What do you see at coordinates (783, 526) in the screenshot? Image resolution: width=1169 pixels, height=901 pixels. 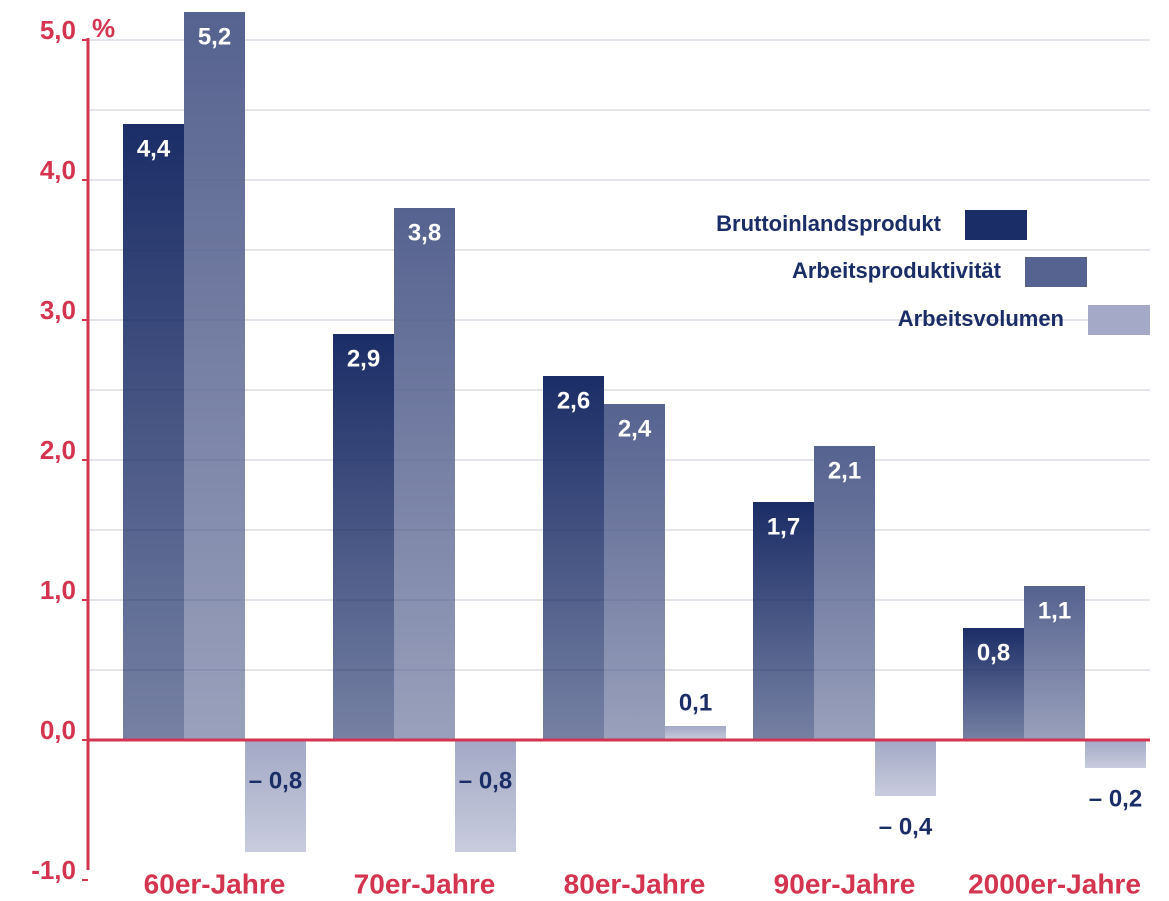 I see `value-label: 1,7` at bounding box center [783, 526].